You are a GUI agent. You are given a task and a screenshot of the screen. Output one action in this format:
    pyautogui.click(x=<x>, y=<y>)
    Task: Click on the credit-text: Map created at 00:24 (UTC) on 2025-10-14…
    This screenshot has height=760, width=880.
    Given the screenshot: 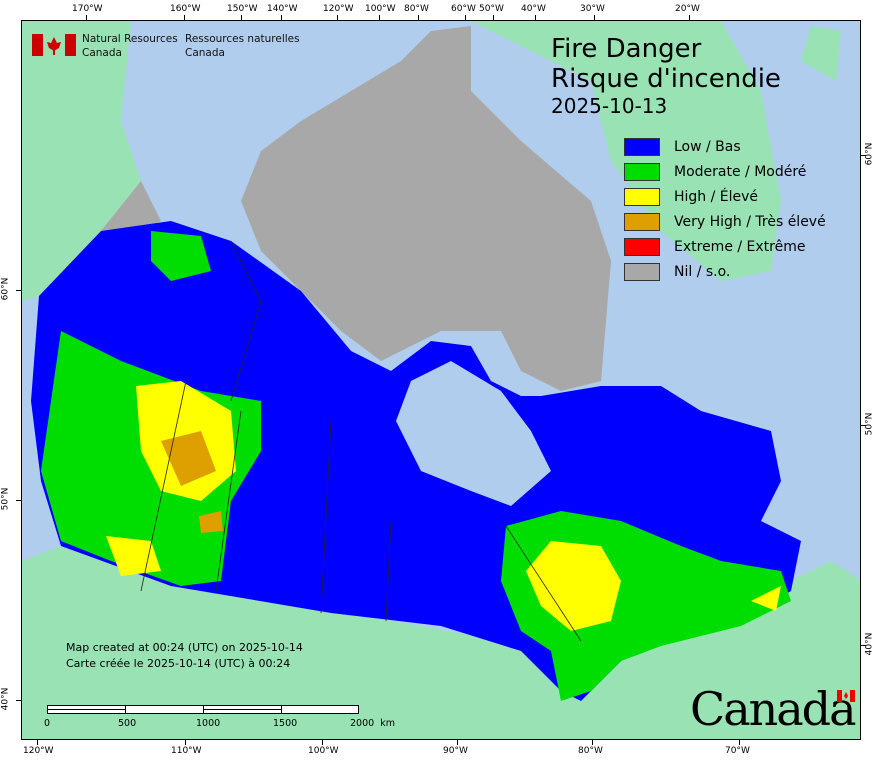 What is the action you would take?
    pyautogui.click(x=184, y=656)
    